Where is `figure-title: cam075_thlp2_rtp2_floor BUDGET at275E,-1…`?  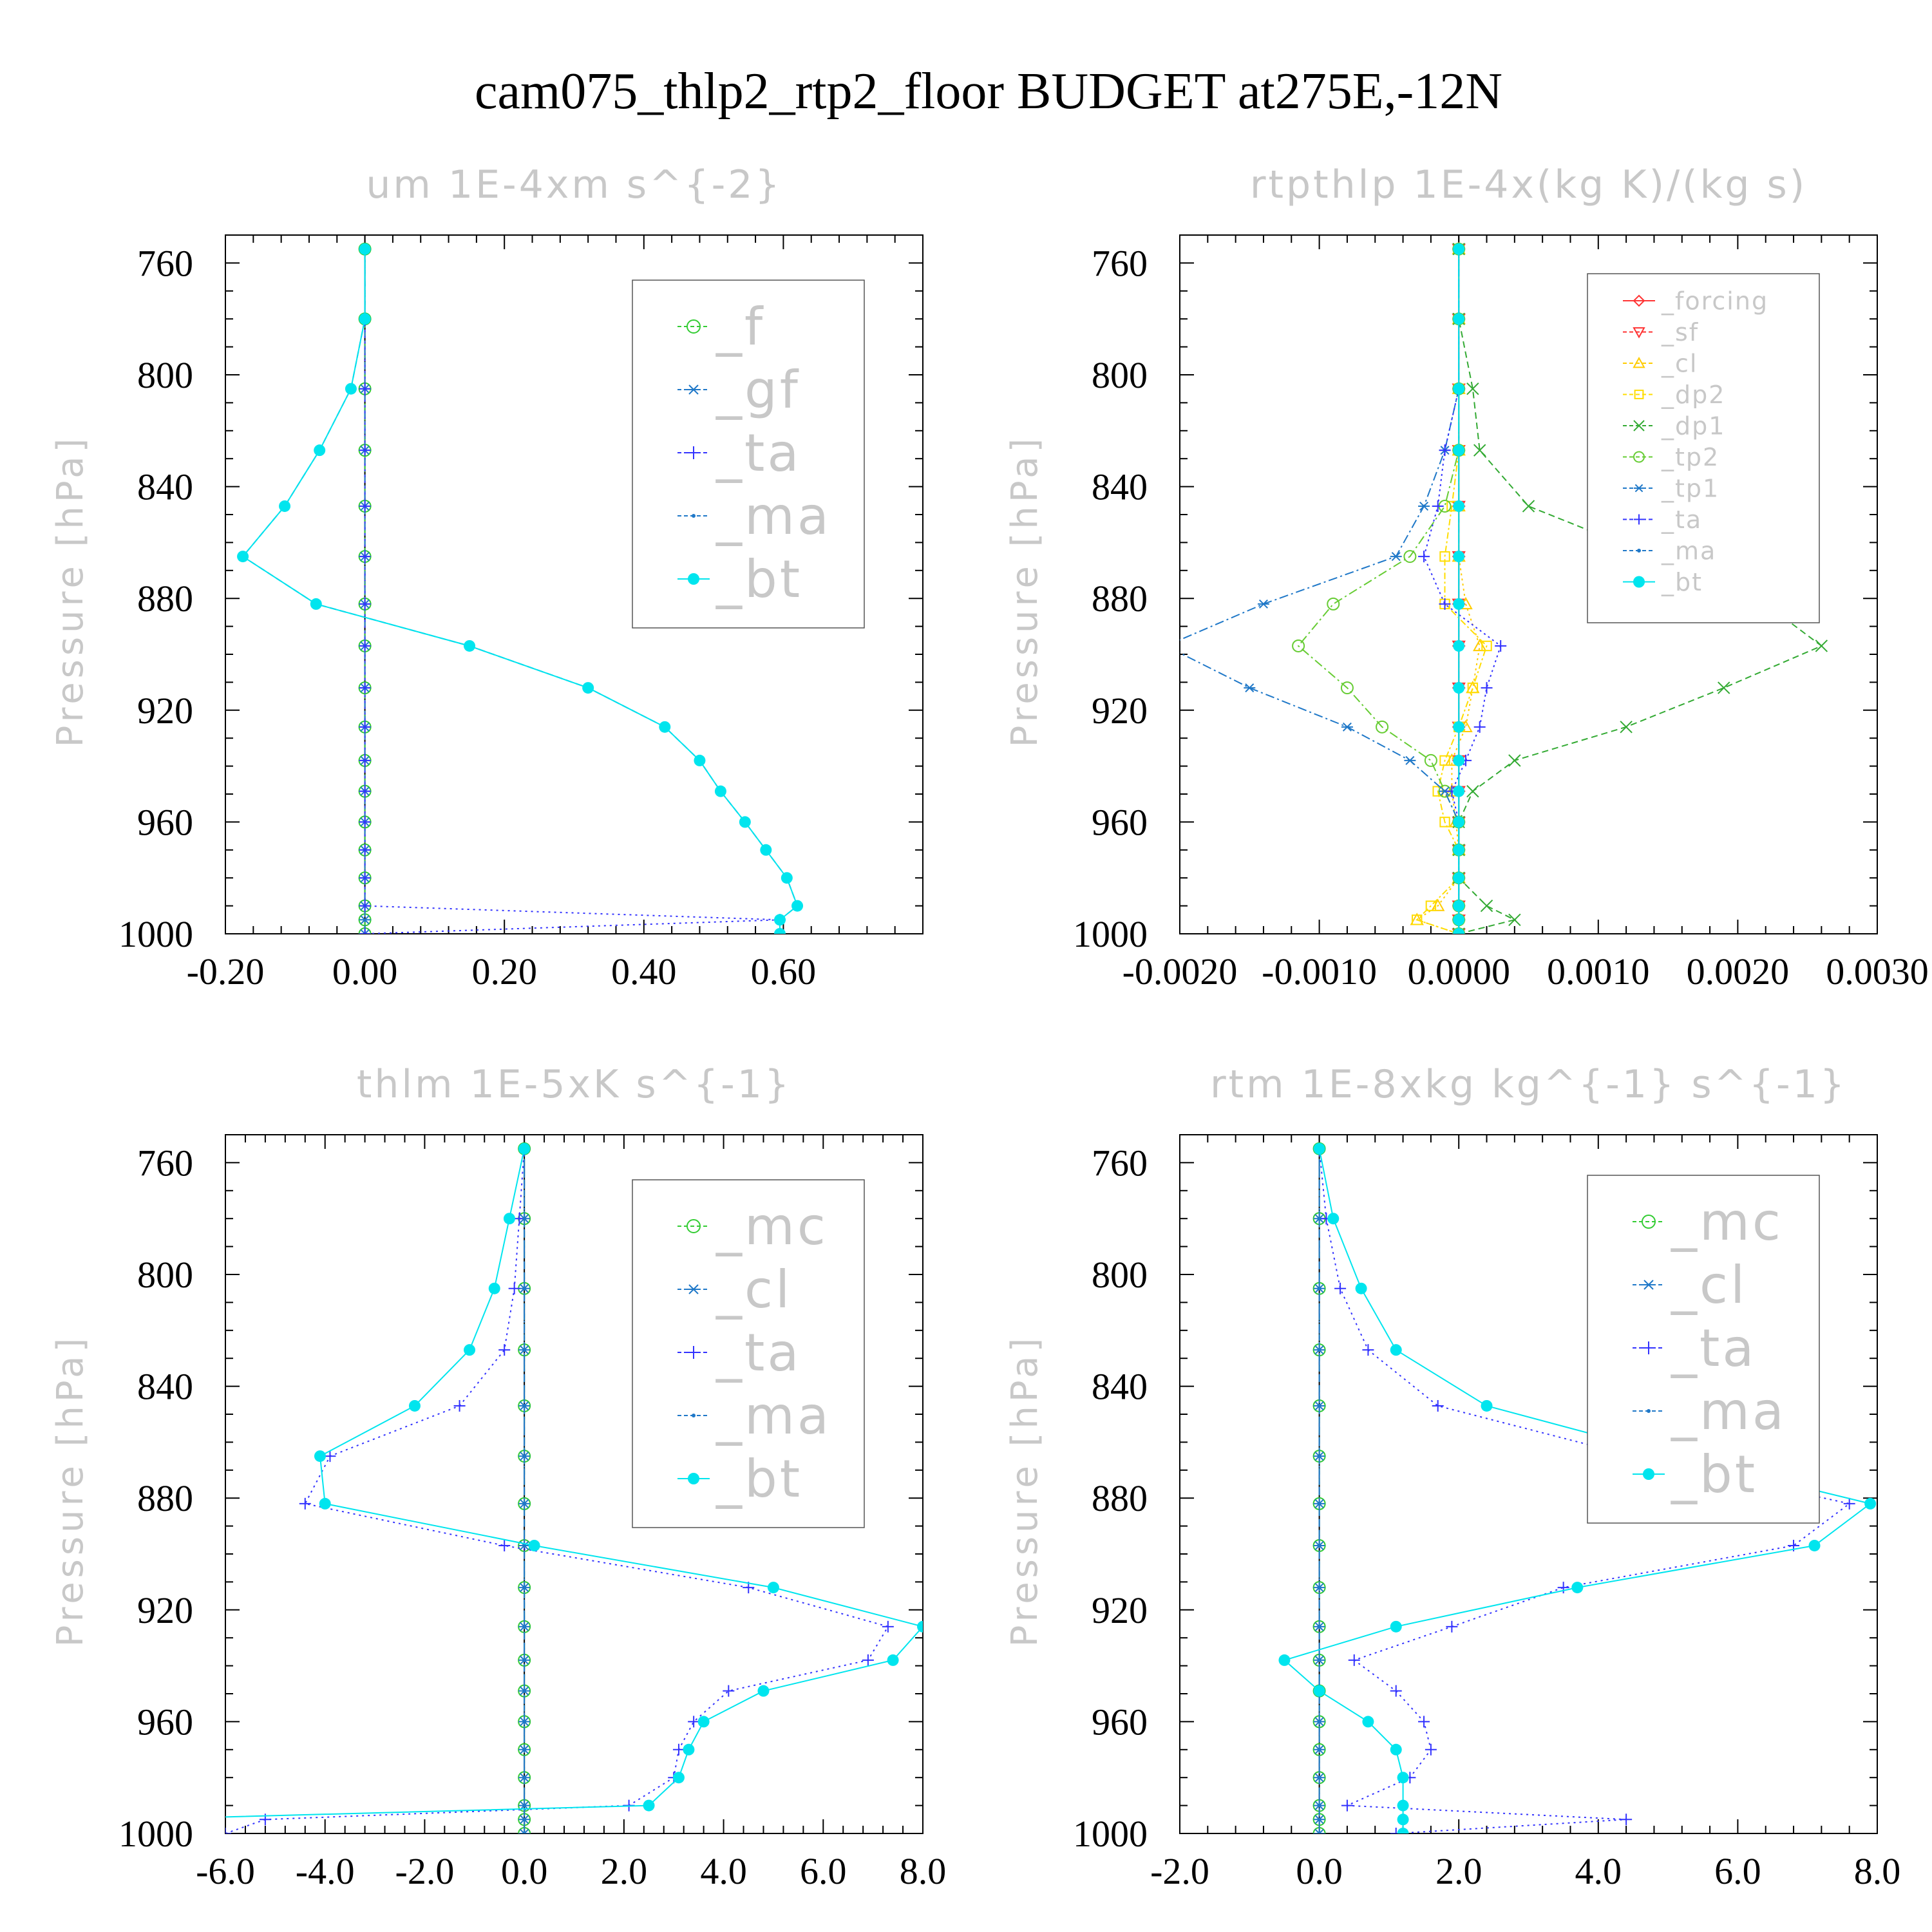
figure-title: cam075_thlp2_rtp2_floor BUDGET at275E,-1… is located at coordinates (988, 92).